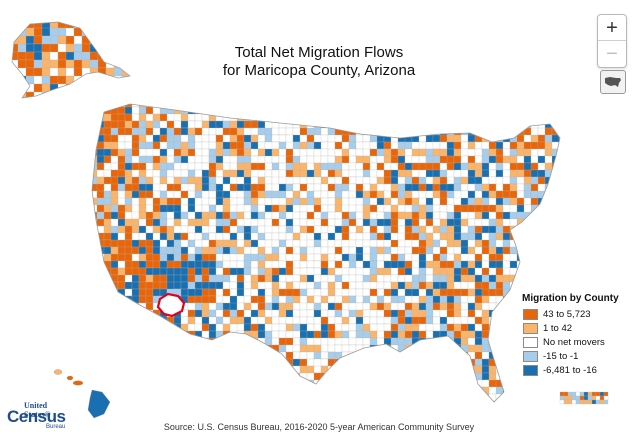 This screenshot has width=638, height=438. What do you see at coordinates (319, 70) in the screenshot?
I see `map-title-line2: for Maricopa County, Arizona` at bounding box center [319, 70].